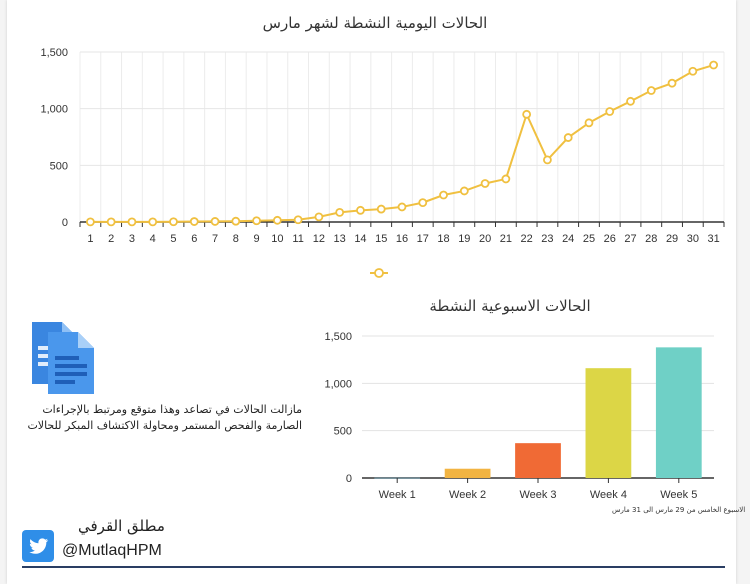 Image resolution: width=750 pixels, height=584 pixels. I want to click on line-x-tick-label: 31, so click(713, 239).